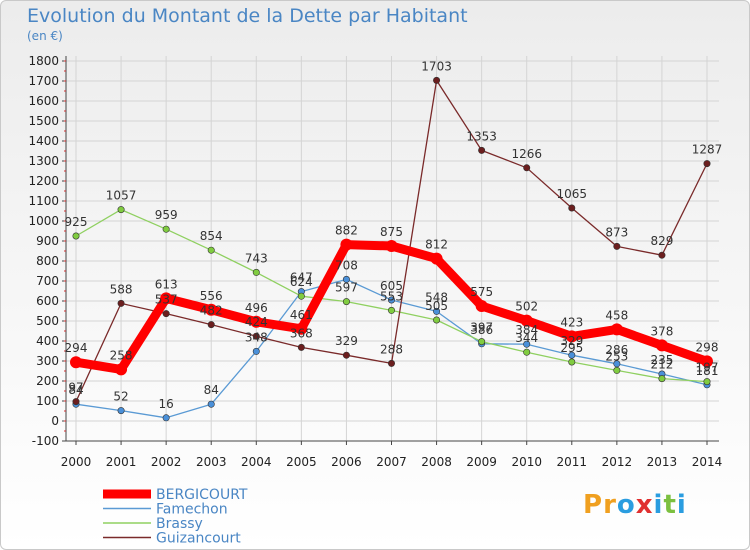 This screenshot has width=750, height=550. I want to click on data-label-guizancourt: 1065, so click(572, 194).